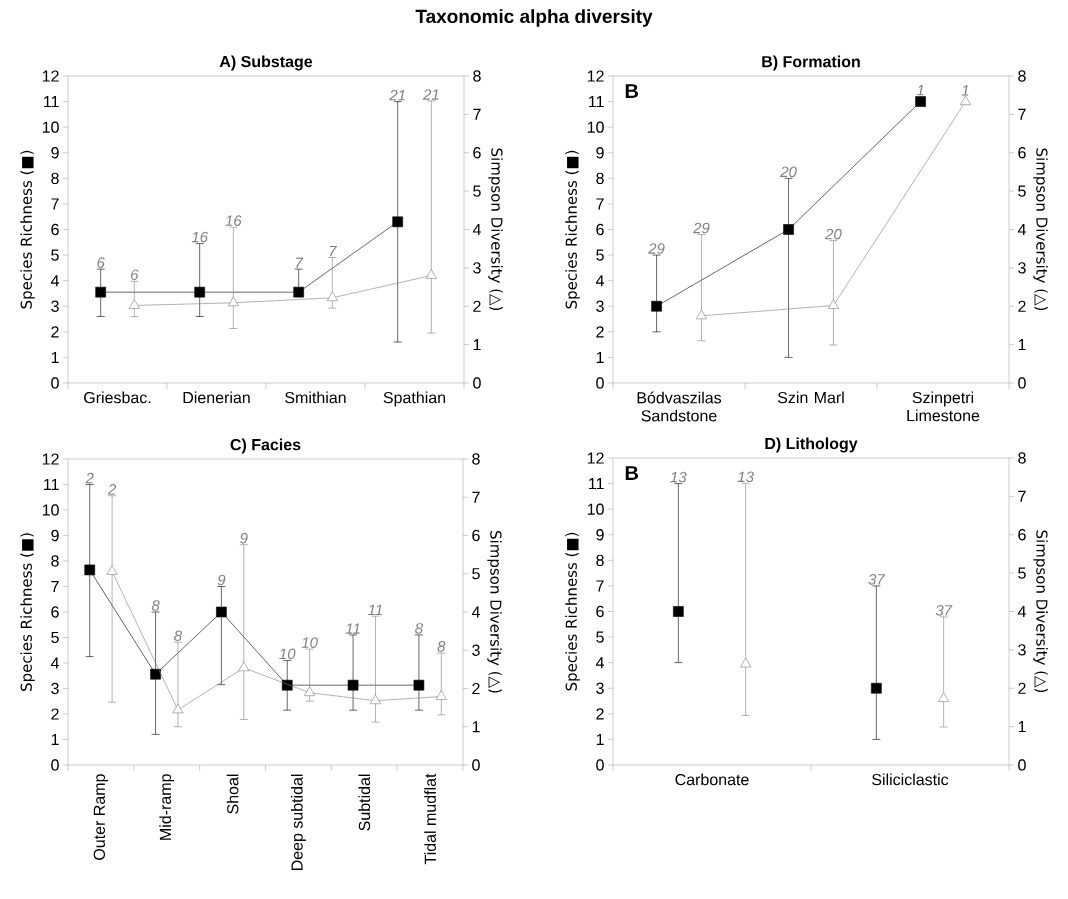  What do you see at coordinates (811, 63) in the screenshot?
I see `chart-subtitle: B) Formation` at bounding box center [811, 63].